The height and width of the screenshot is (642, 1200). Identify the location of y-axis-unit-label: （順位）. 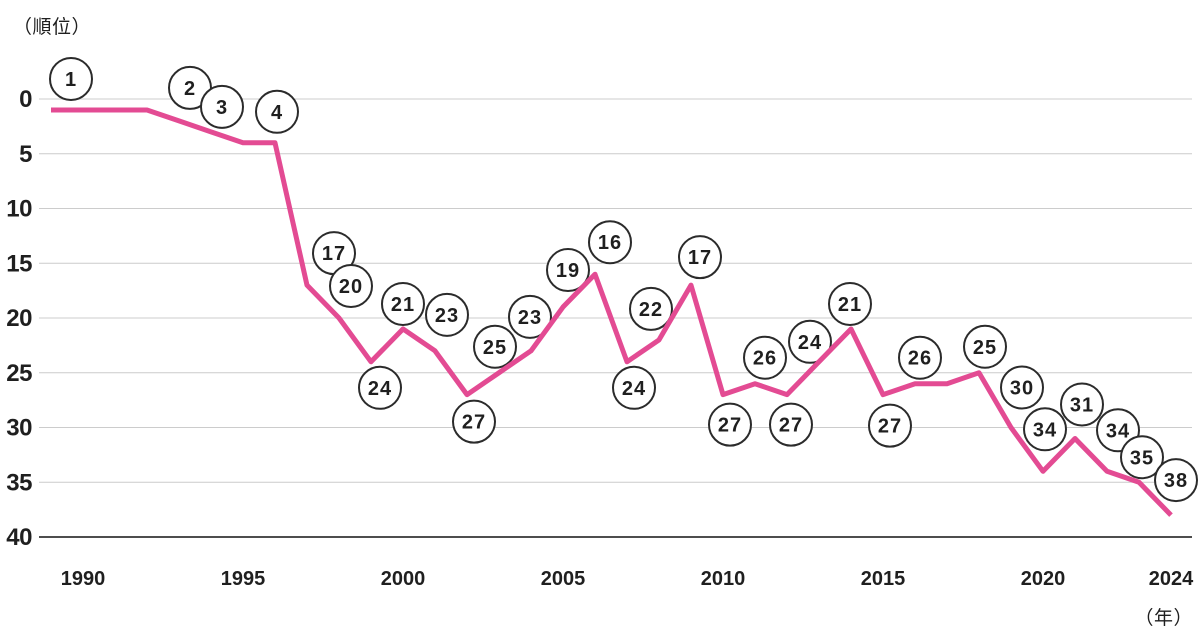
(52, 27).